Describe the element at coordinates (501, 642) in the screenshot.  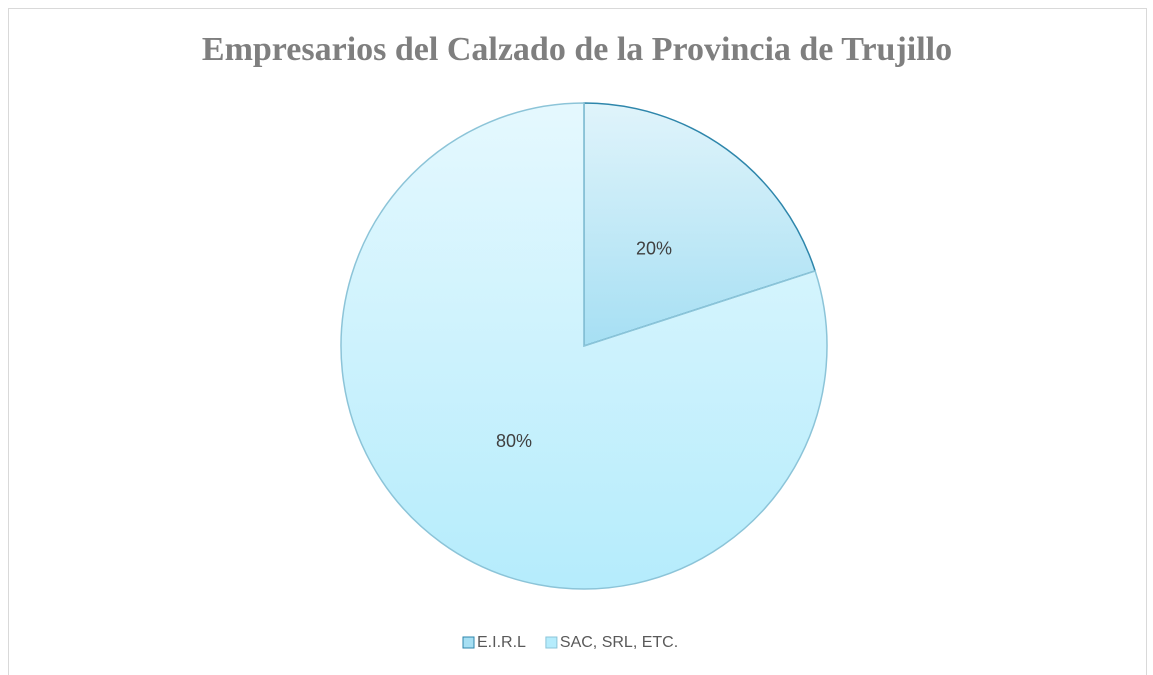
I see `legend-label: E.I.R.L` at that location.